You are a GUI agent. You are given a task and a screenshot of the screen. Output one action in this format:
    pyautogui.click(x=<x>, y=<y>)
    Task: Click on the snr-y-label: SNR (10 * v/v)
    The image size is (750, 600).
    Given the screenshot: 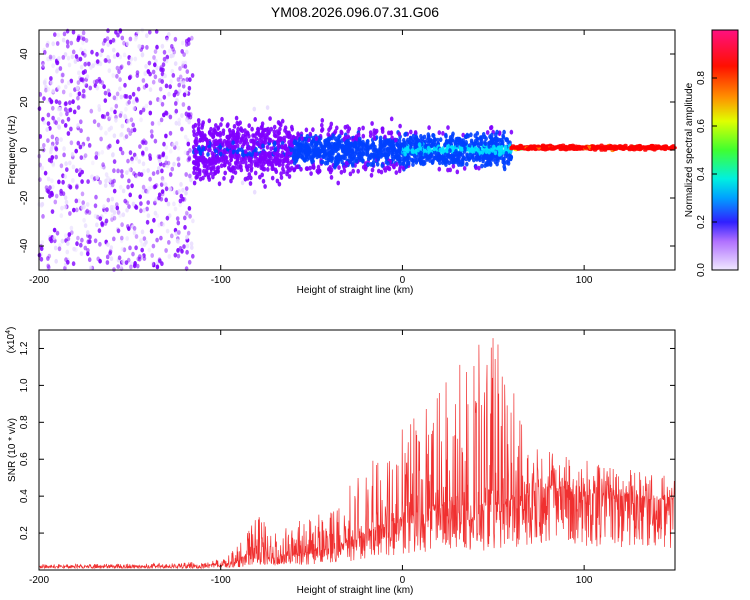 What is the action you would take?
    pyautogui.click(x=12, y=450)
    